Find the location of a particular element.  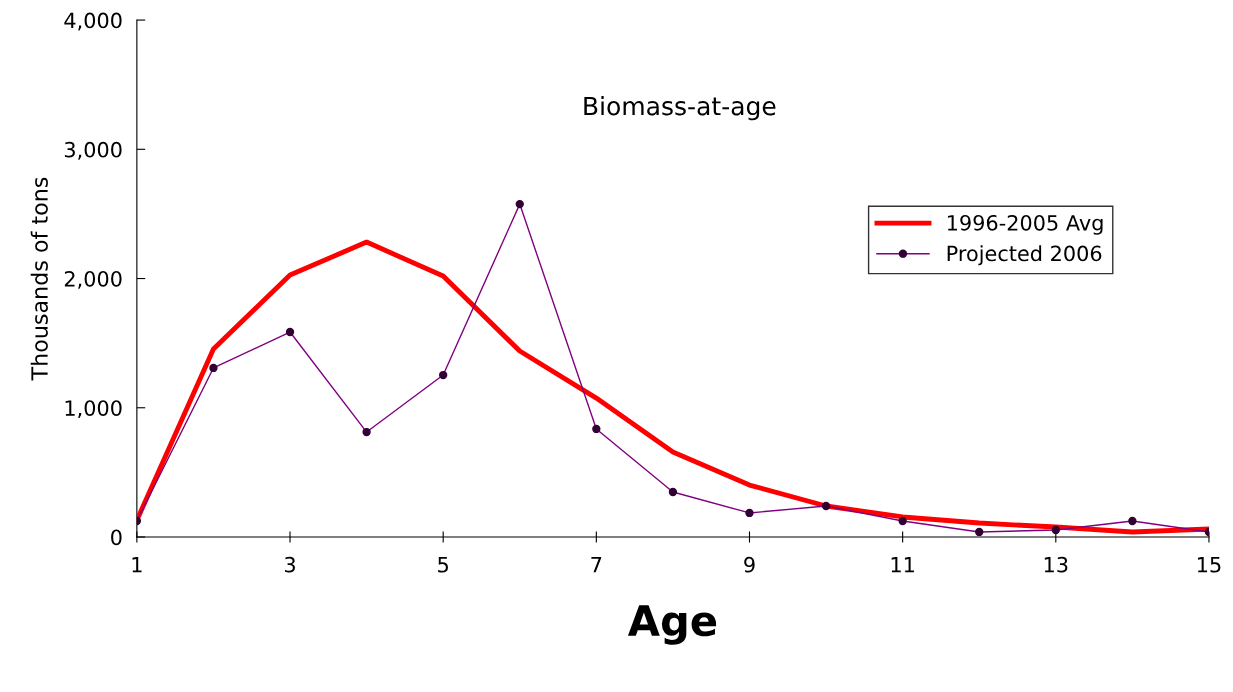

x-tick-label: 15 is located at coordinates (1209, 565).